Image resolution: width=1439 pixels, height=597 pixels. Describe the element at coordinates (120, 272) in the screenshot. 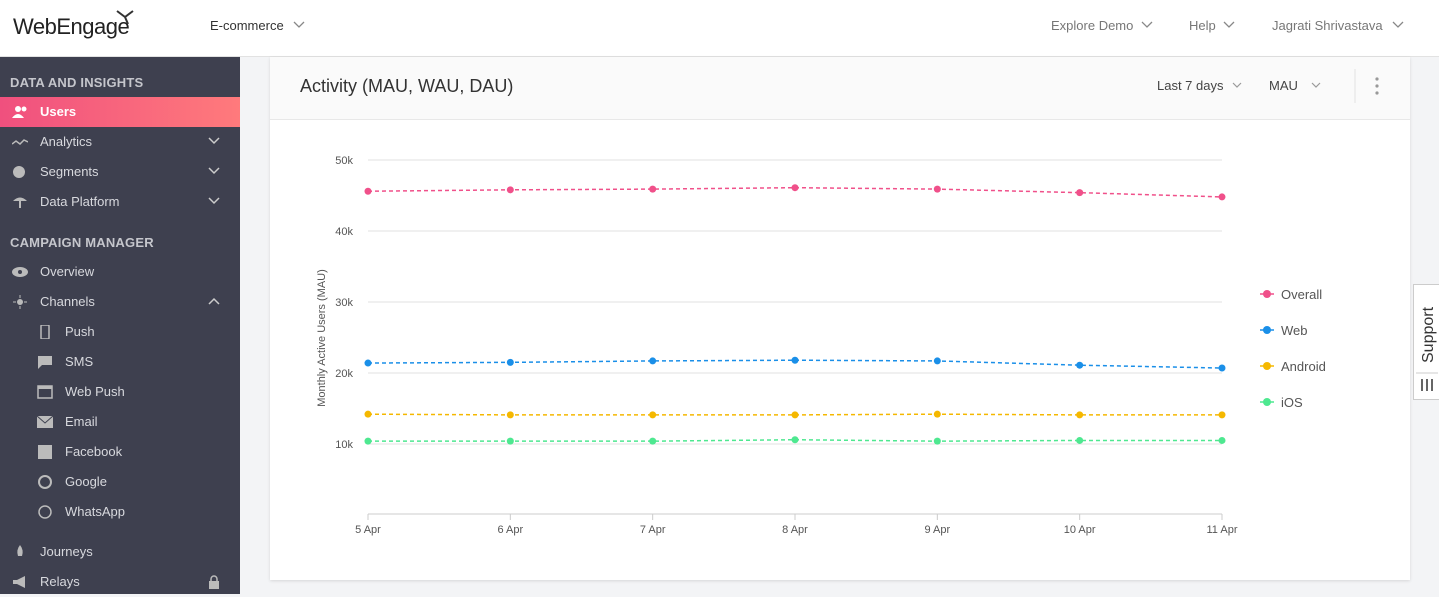

I see `menu-item: Overview` at that location.